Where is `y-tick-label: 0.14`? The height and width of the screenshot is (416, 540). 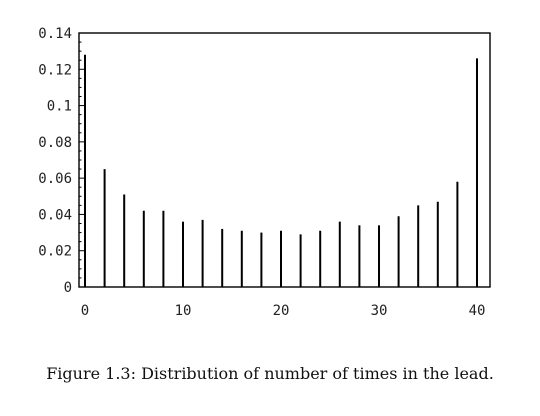 y-tick-label: 0.14 is located at coordinates (55, 34).